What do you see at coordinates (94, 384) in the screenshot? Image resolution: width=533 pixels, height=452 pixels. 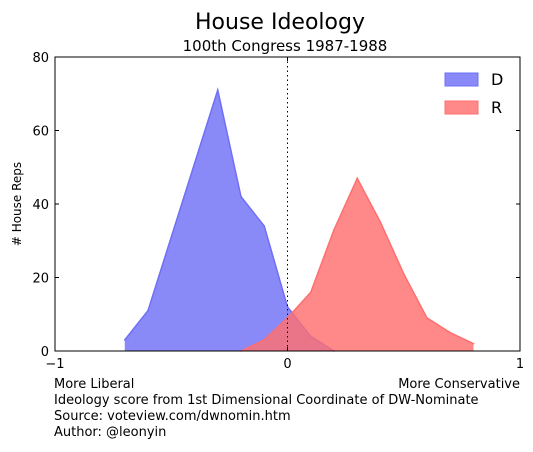 I see `more-liberal-label: More Liberal` at bounding box center [94, 384].